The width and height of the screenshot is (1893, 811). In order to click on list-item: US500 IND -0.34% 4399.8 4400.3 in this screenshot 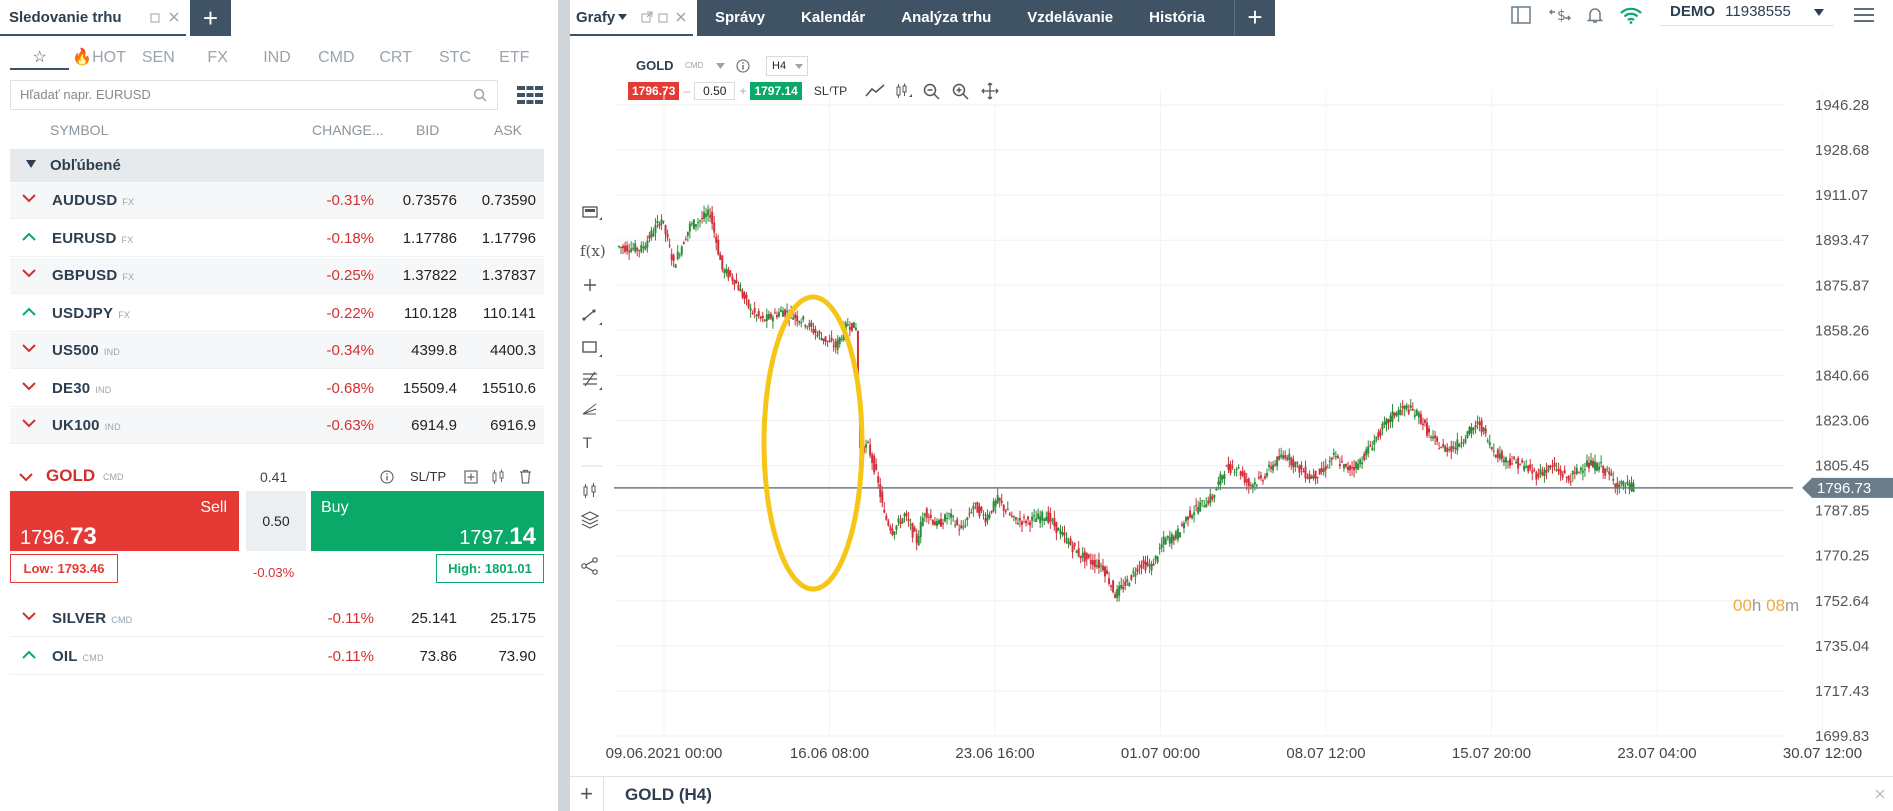, I will do `click(277, 351)`.